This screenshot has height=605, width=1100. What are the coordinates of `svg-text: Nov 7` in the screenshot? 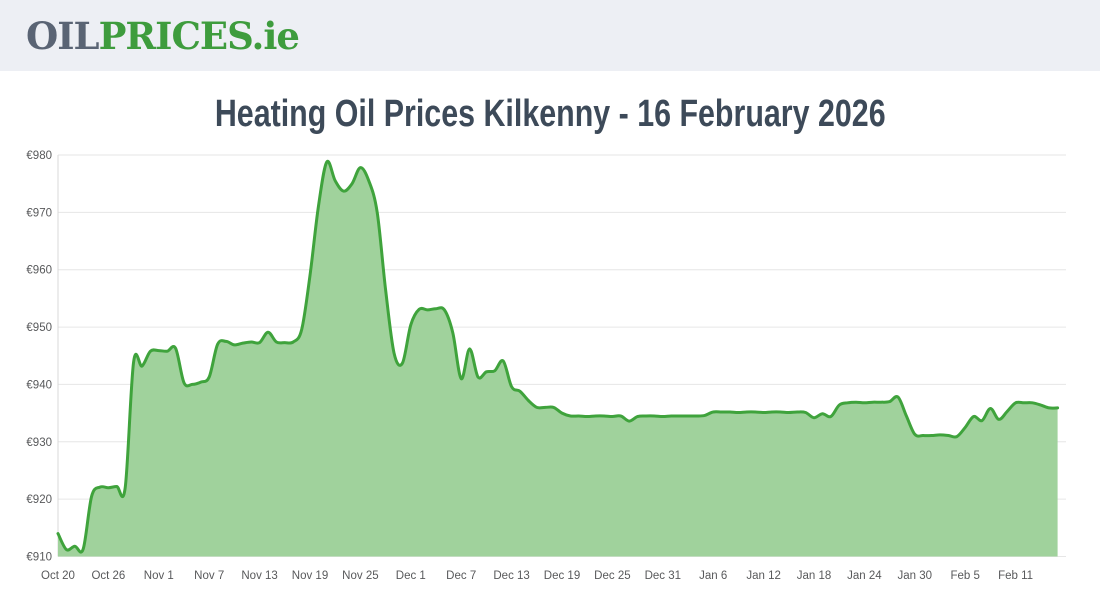 It's located at (209, 576).